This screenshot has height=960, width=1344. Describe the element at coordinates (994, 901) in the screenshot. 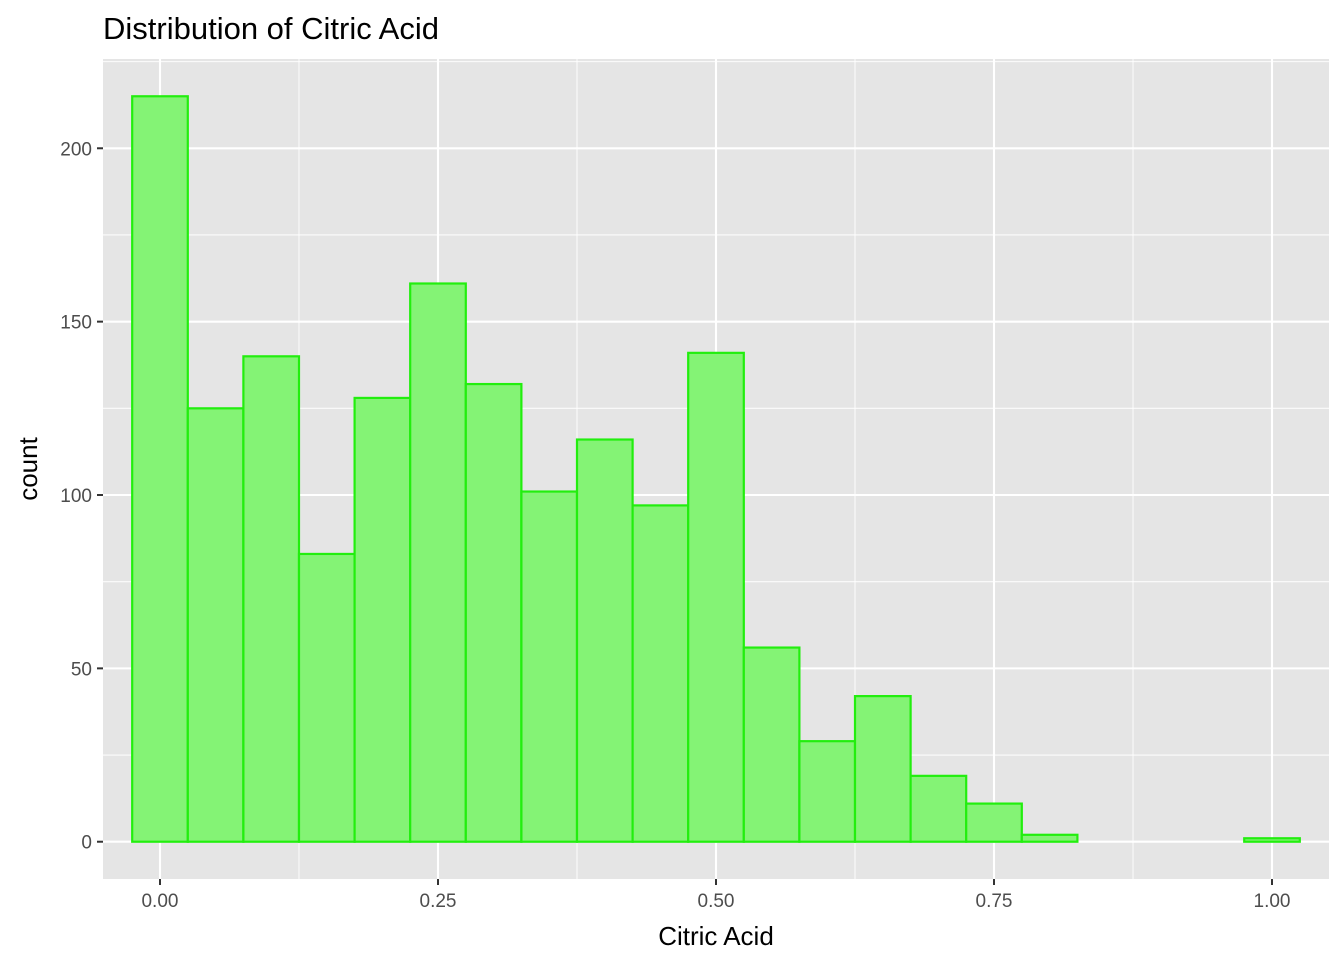

I see `x-tick-label: 0.75` at that location.